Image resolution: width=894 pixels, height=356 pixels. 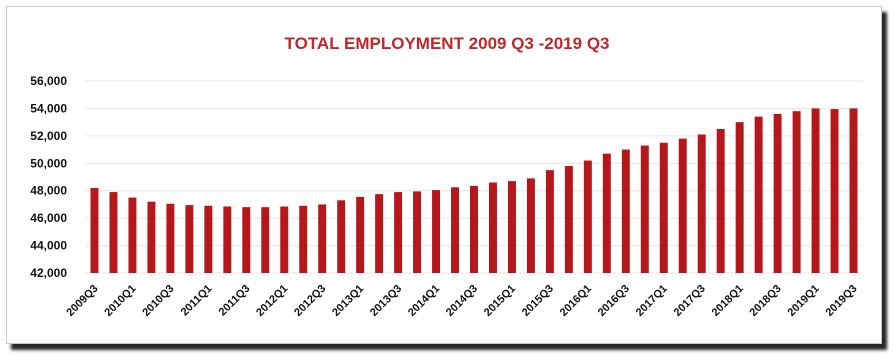 What do you see at coordinates (538, 301) in the screenshot?
I see `x-tick-label: 2015Q3` at bounding box center [538, 301].